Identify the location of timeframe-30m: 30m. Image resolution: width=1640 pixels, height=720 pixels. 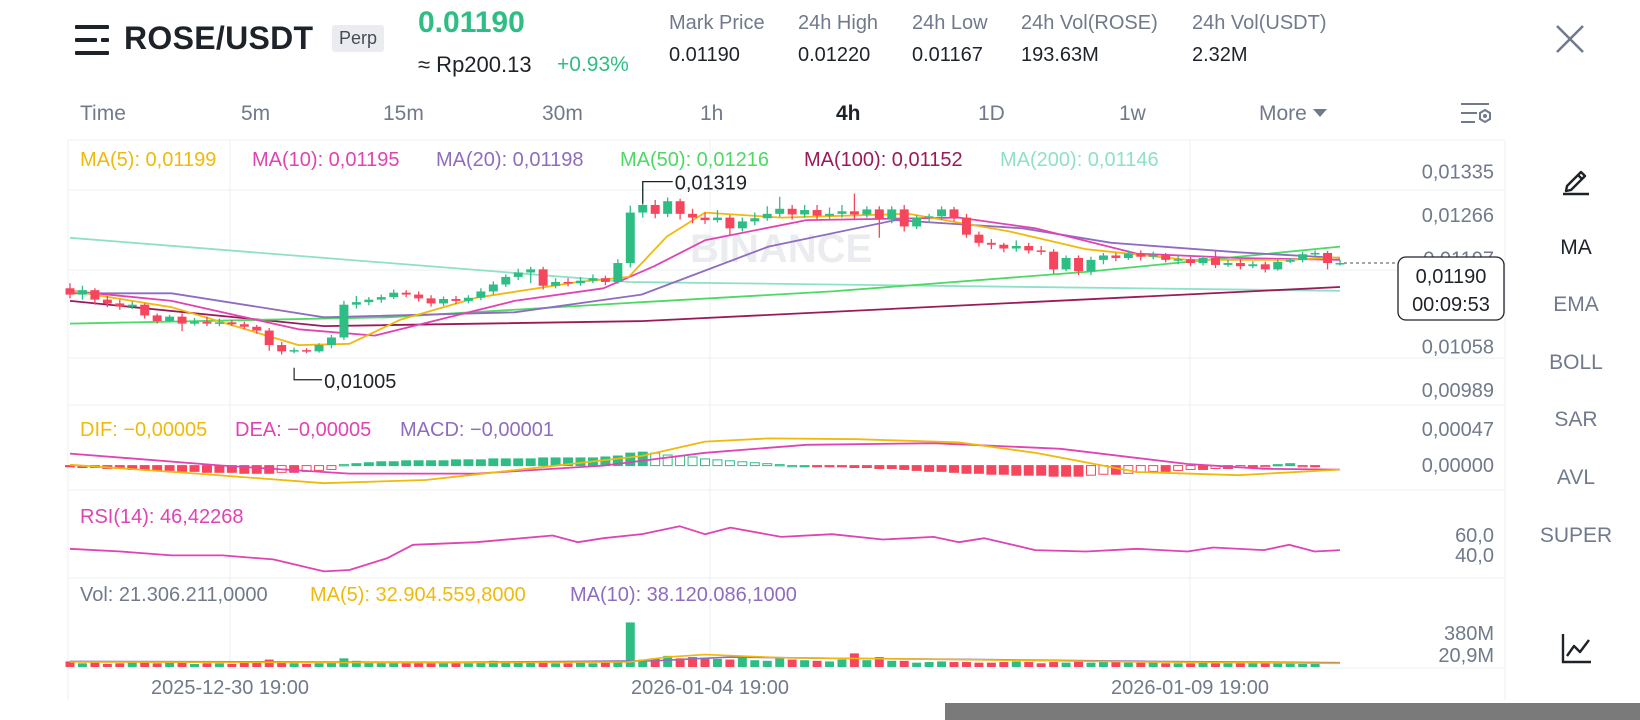
(562, 113).